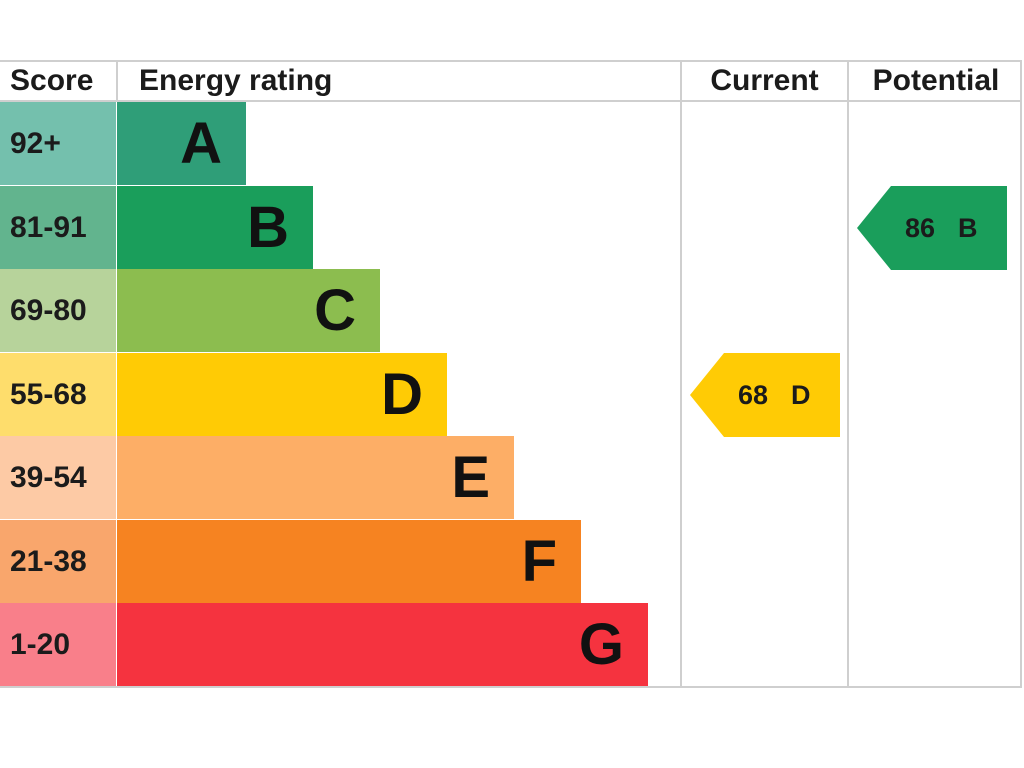 The width and height of the screenshot is (1024, 768). I want to click on band-letter: A, so click(201, 143).